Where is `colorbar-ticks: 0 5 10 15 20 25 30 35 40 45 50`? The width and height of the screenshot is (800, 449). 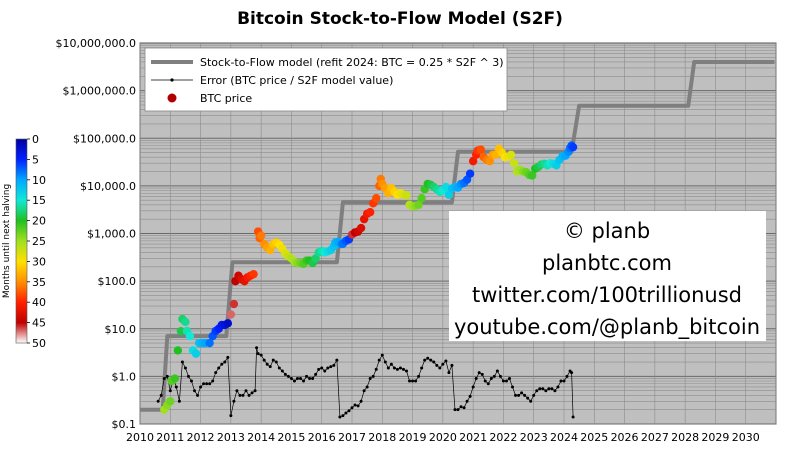 colorbar-ticks: 0 5 10 15 20 25 30 35 40 45 50 is located at coordinates (36, 241).